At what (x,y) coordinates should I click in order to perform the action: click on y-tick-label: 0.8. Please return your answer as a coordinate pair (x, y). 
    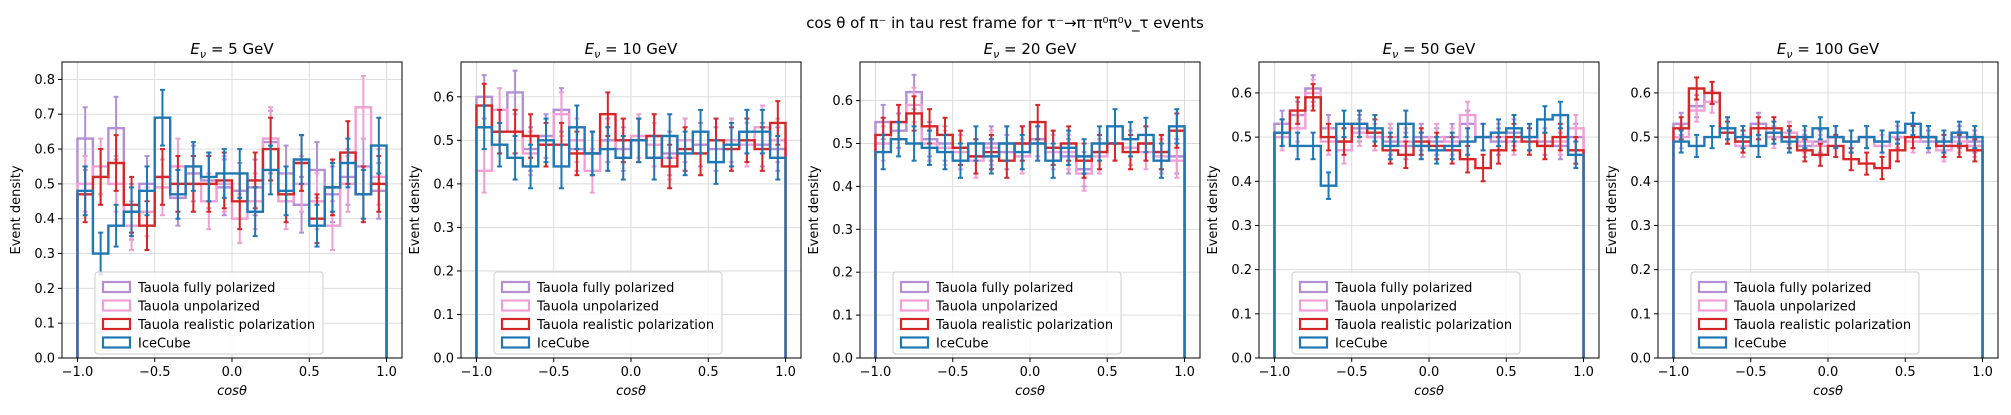
    Looking at the image, I should click on (44, 80).